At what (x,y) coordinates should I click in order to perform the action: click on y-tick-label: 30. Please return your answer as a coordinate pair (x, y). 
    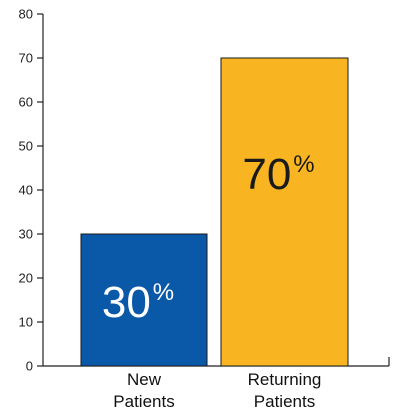
    Looking at the image, I should click on (26, 234).